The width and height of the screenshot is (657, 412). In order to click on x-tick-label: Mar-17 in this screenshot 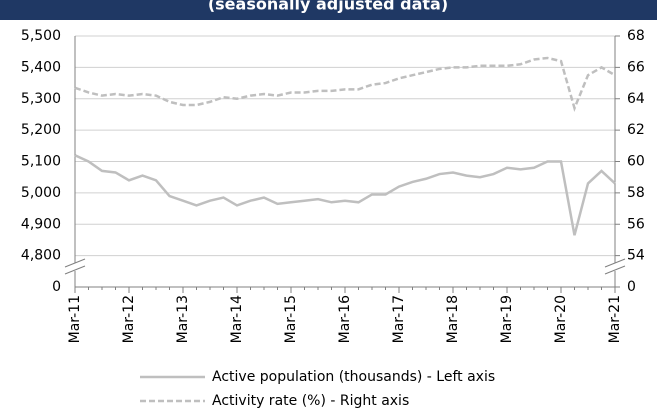, I will do `click(399, 319)`.